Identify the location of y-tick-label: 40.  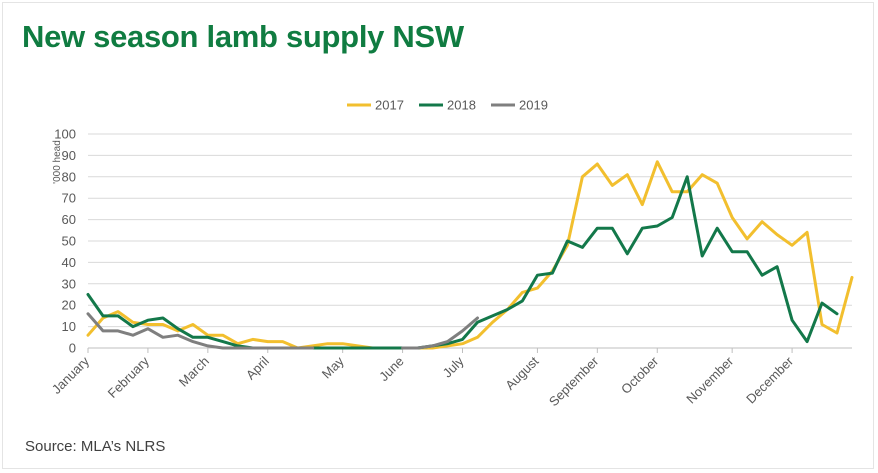
(69, 262).